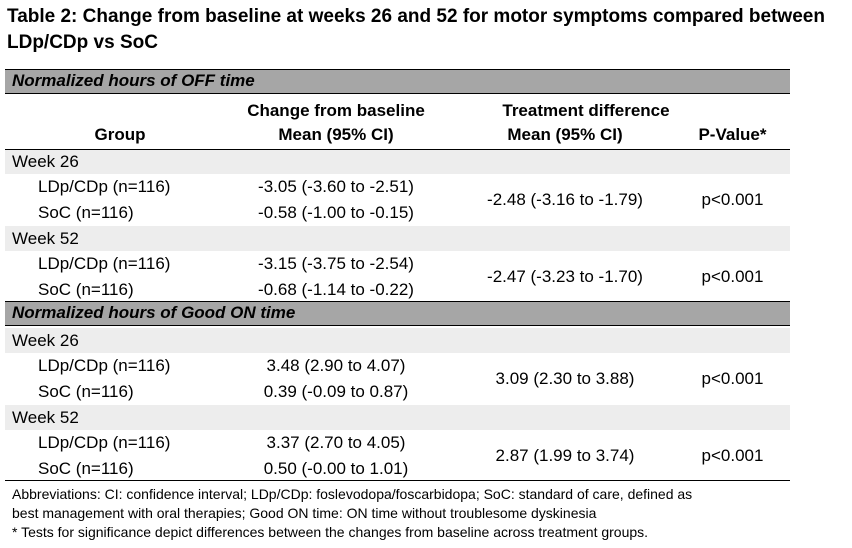 The image size is (852, 548). Describe the element at coordinates (336, 442) in the screenshot. I see `change-cell: 3.37 (2.70 to 4.05)` at that location.